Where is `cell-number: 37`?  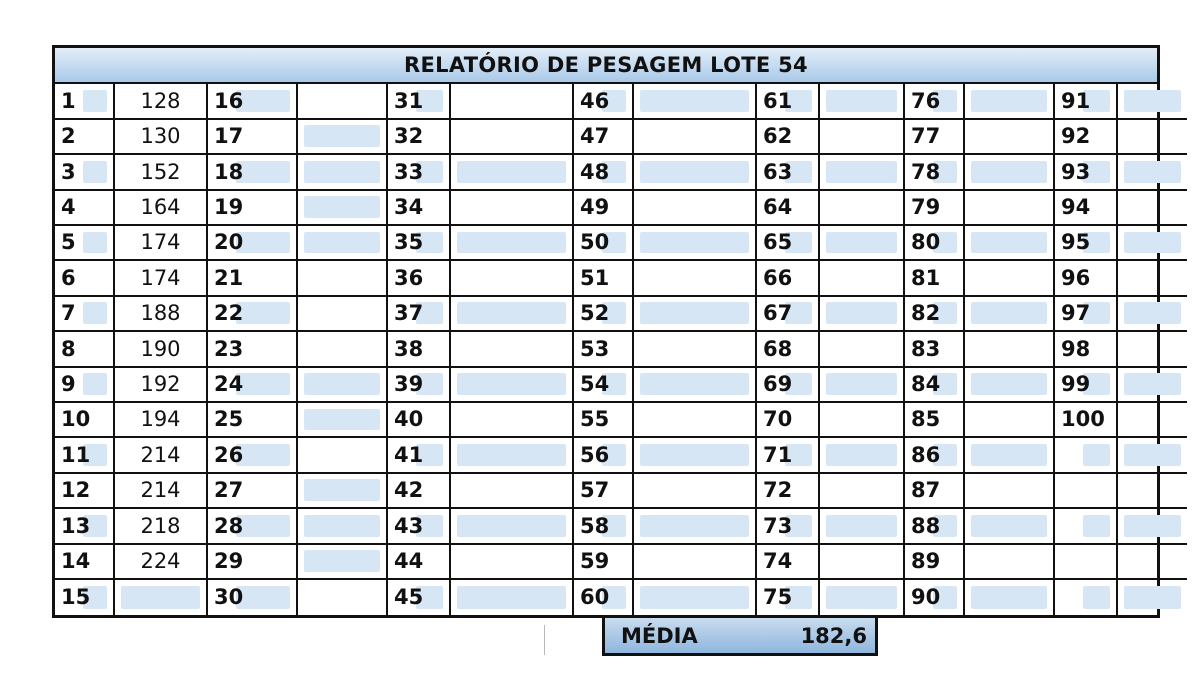 cell-number: 37 is located at coordinates (419, 314).